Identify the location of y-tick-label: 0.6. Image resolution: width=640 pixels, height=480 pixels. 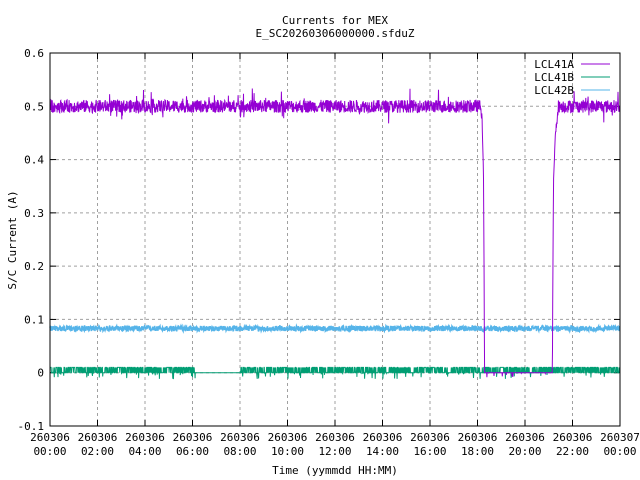
(34, 53).